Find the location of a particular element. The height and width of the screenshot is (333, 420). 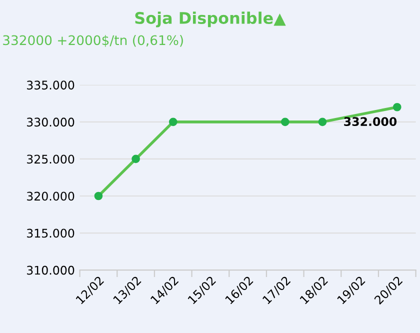

y-tick-label: 330.000 is located at coordinates (50, 122).